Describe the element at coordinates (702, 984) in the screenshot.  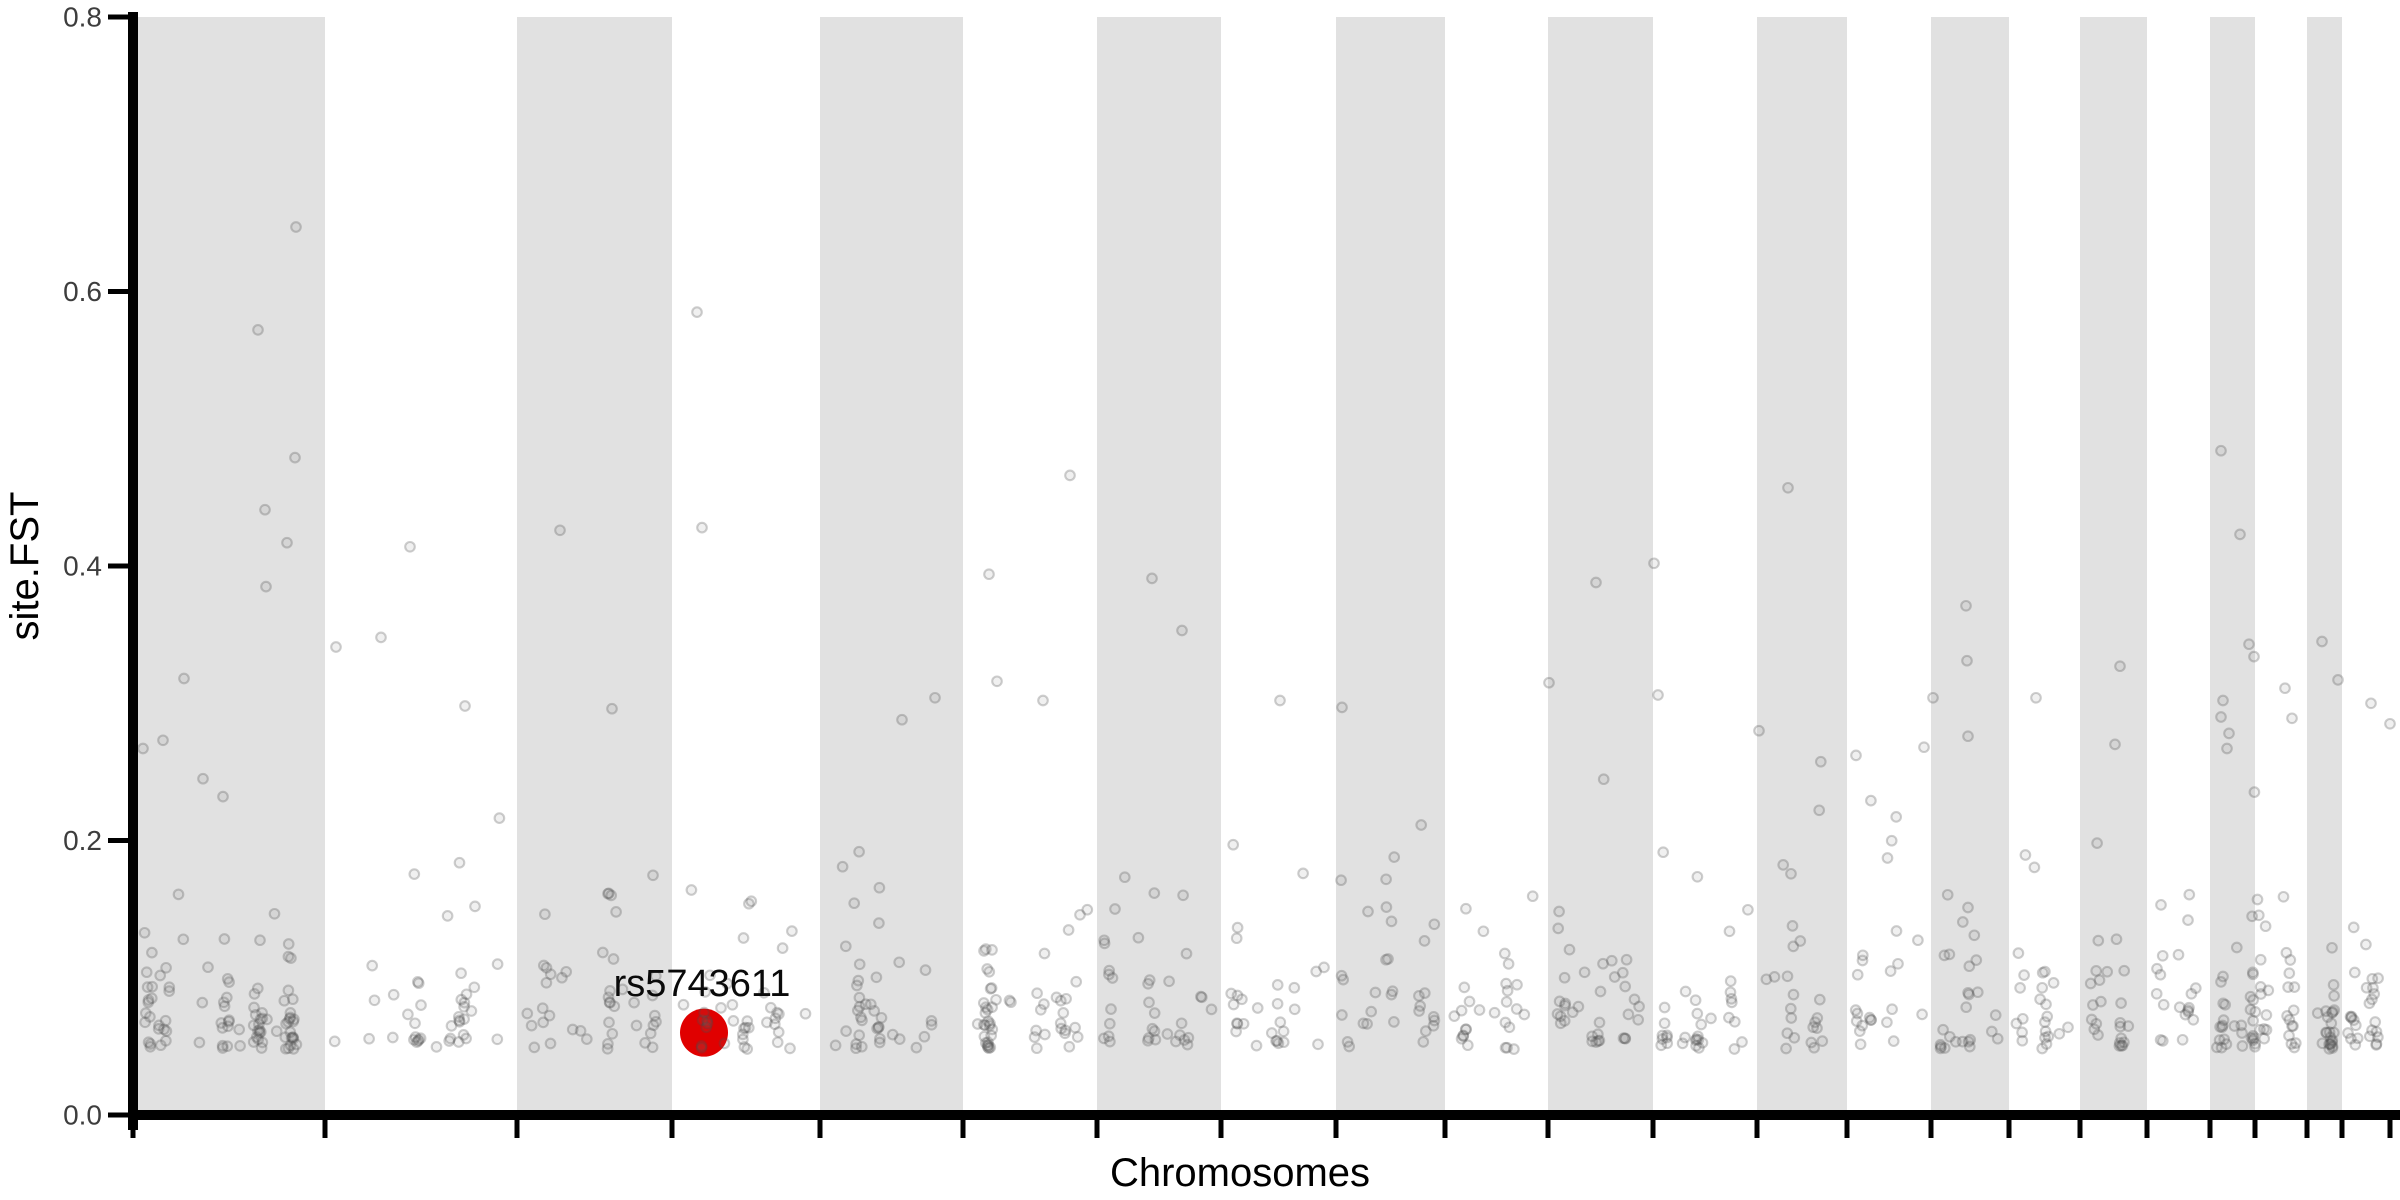
I see `highlight-snp-label: rs5743611` at that location.